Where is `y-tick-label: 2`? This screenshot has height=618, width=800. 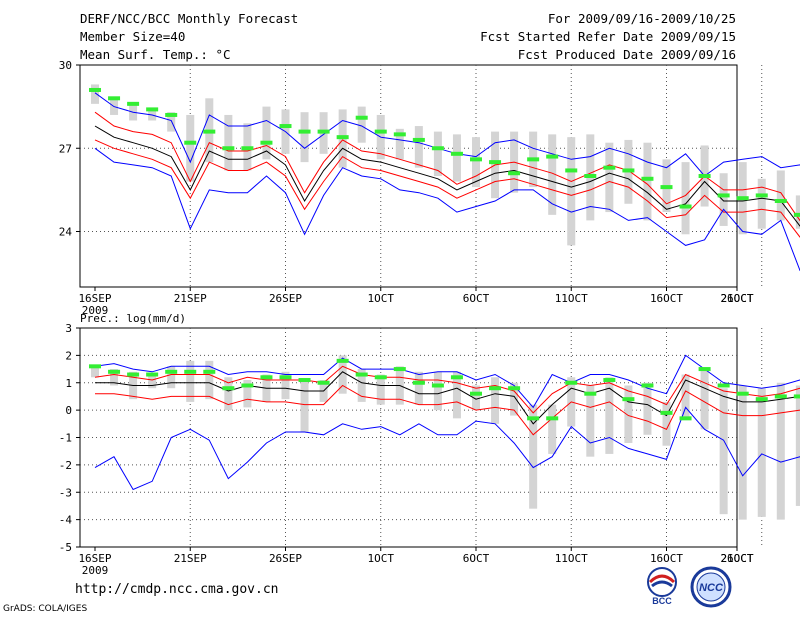
y-tick-label: 2 is located at coordinates (68, 355).